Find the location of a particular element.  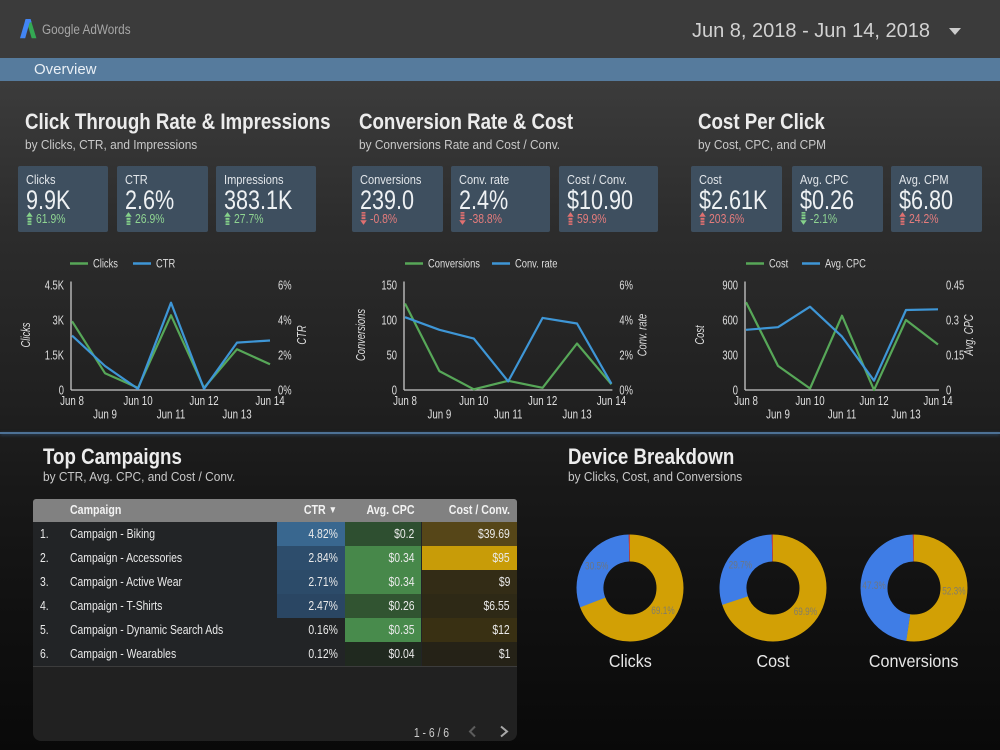

svg-text: 47.3% is located at coordinates (874, 586).